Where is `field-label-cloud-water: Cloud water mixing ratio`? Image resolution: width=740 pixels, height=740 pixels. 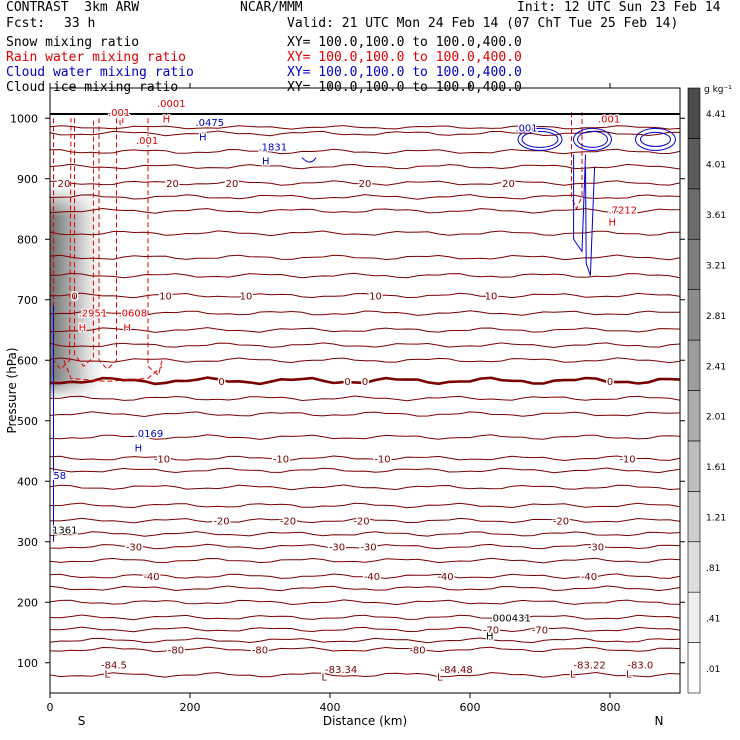 field-label-cloud-water: Cloud water mixing ratio is located at coordinates (100, 72).